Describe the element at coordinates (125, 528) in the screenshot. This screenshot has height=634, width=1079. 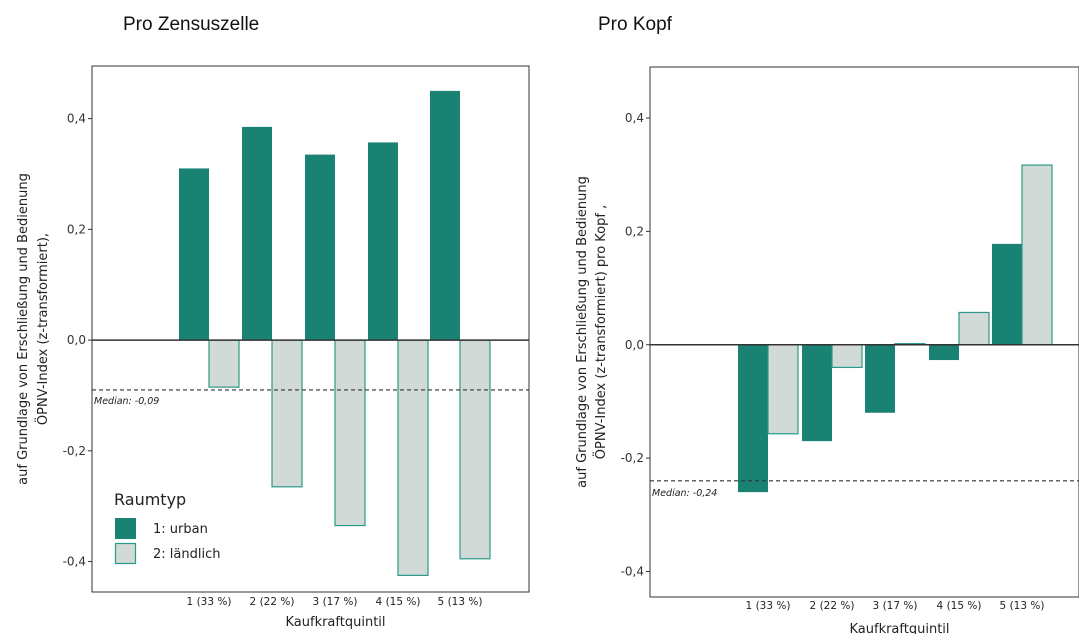
I see `legend-swatch-urban` at that location.